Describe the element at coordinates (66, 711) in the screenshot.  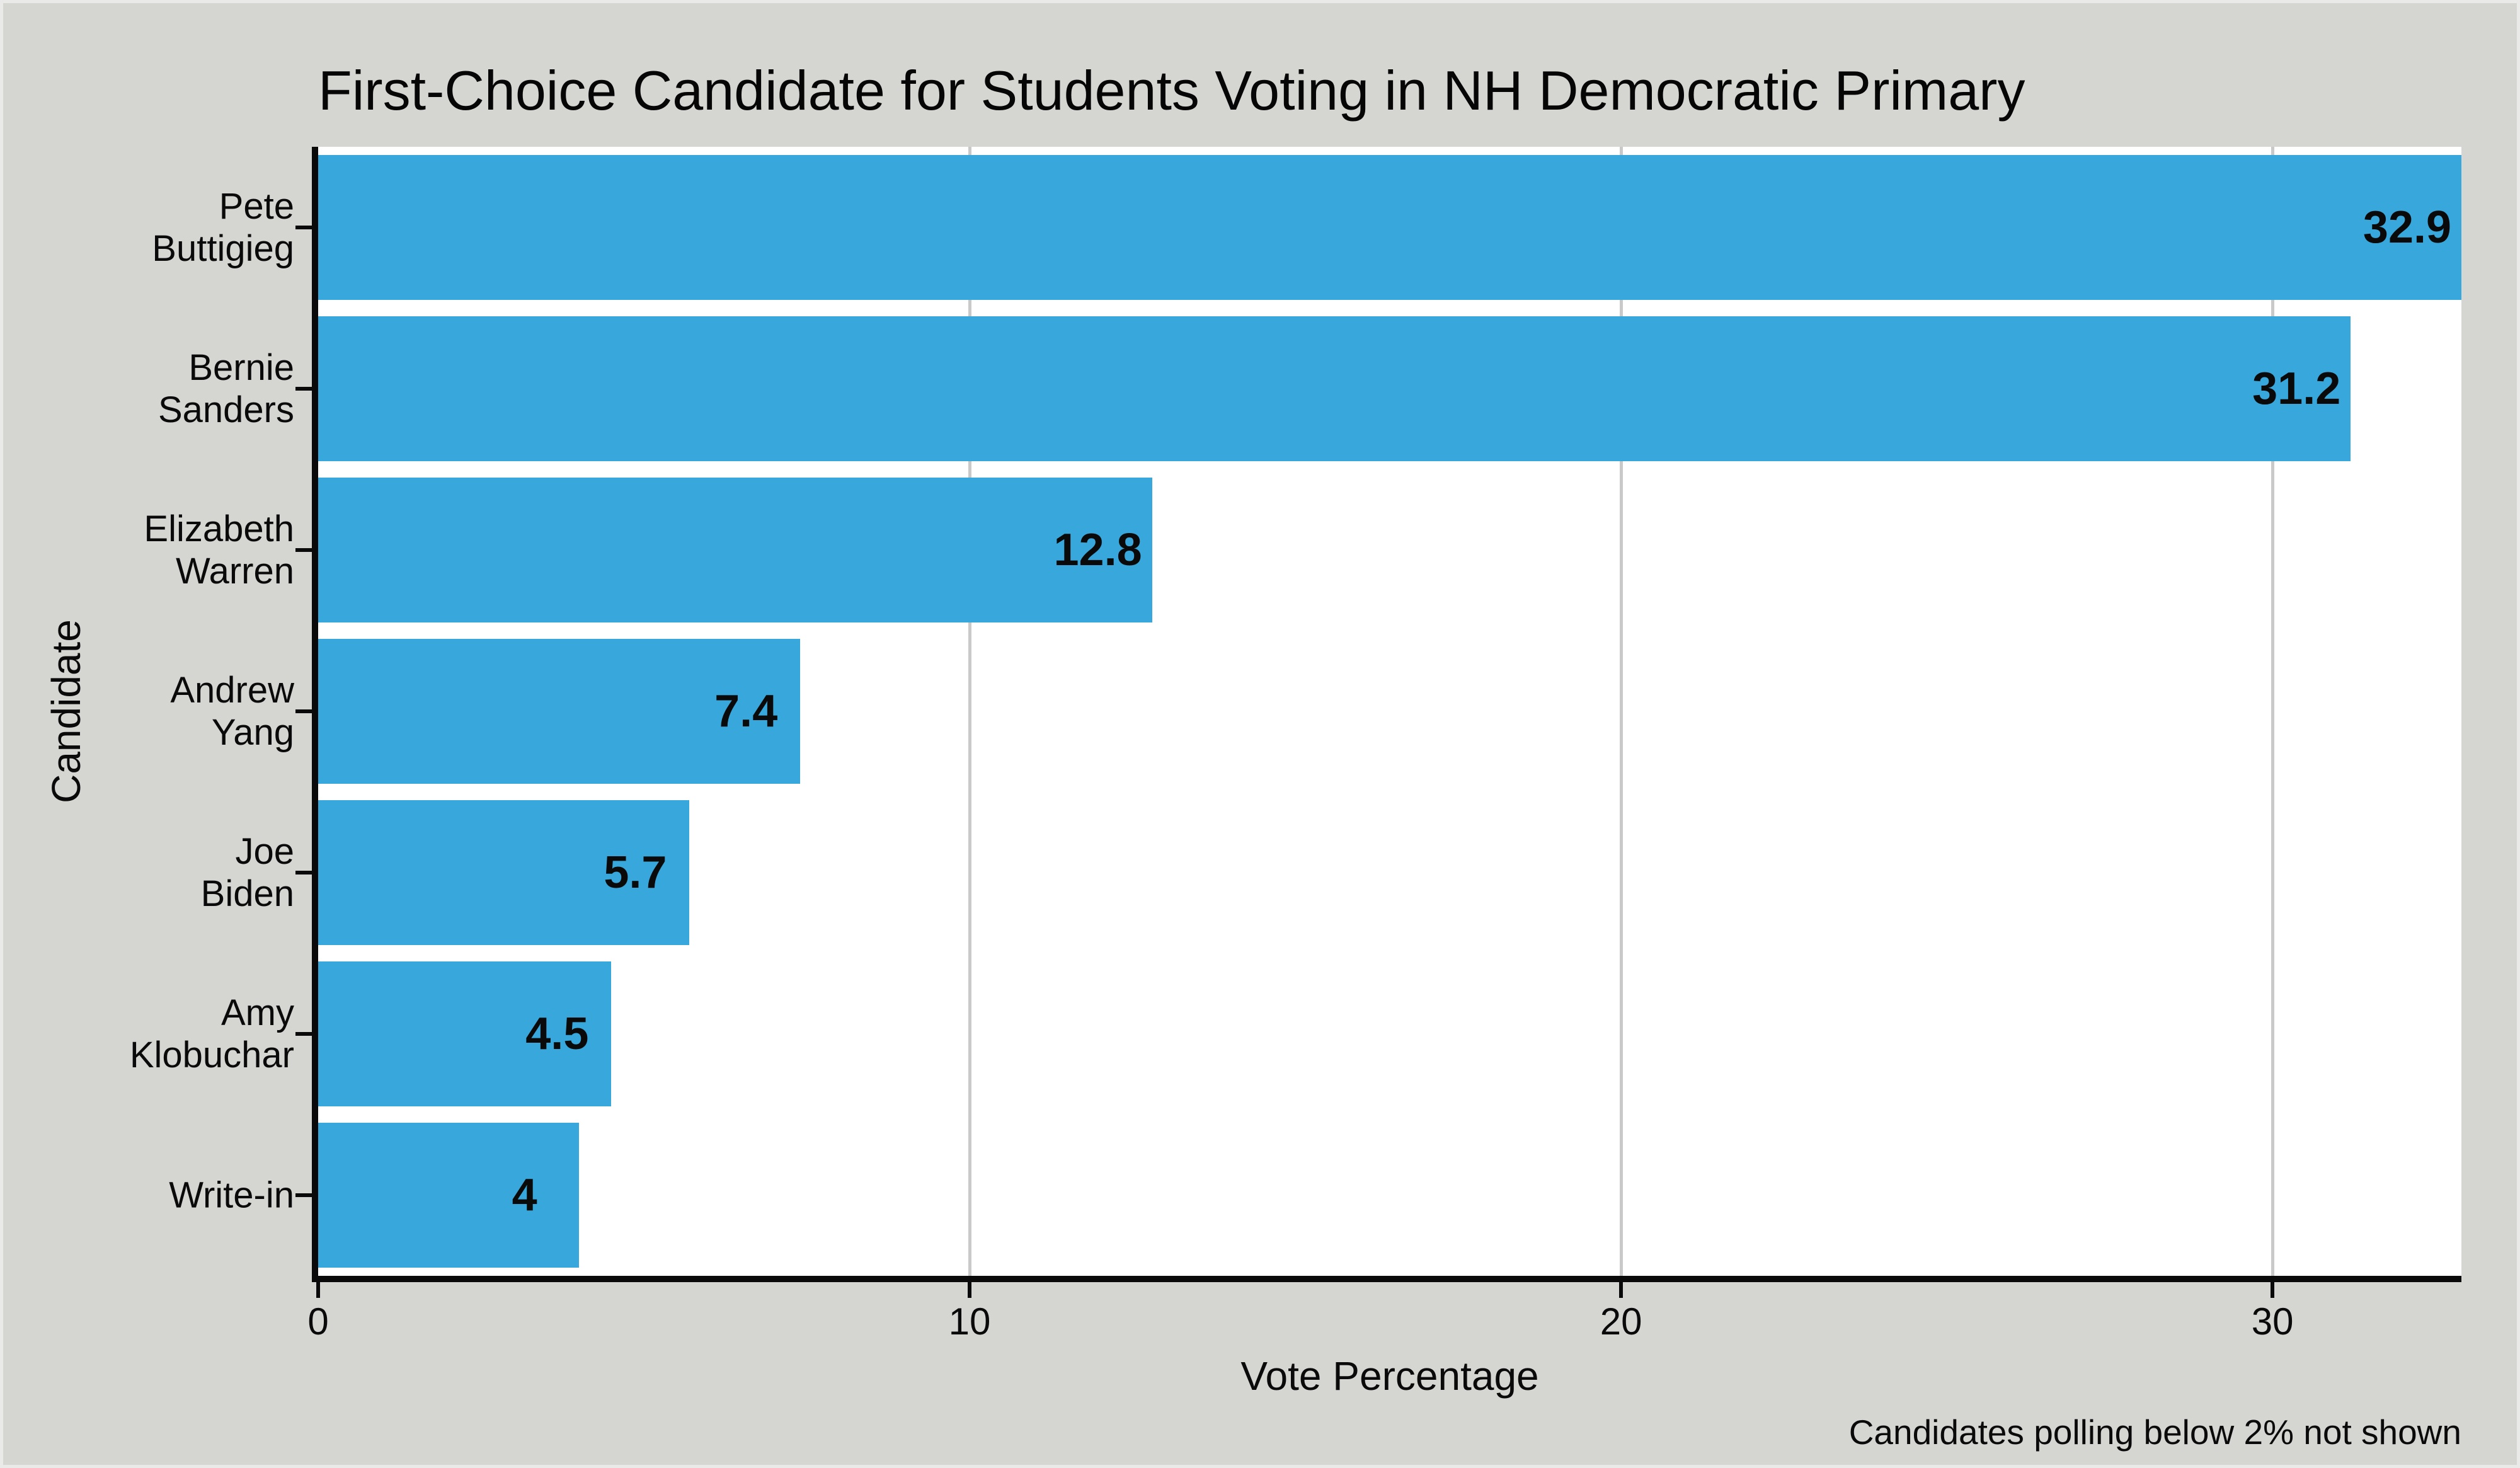
I see `y-axis-title: Candidate` at that location.